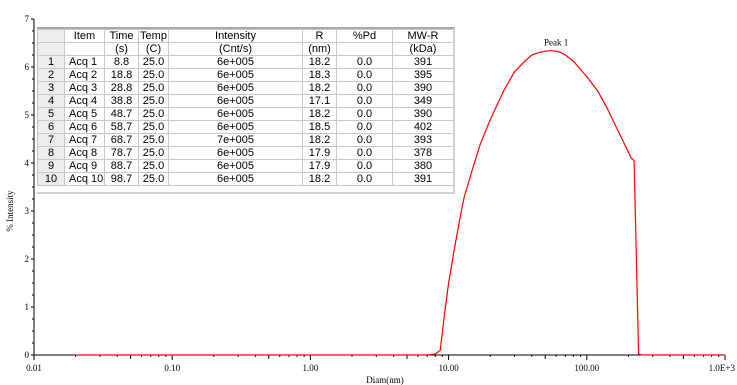  What do you see at coordinates (245, 140) in the screenshot?
I see `table-row: 7 Acq 7 68.7 25.0 7e+005 18.2 0.0 393` at bounding box center [245, 140].